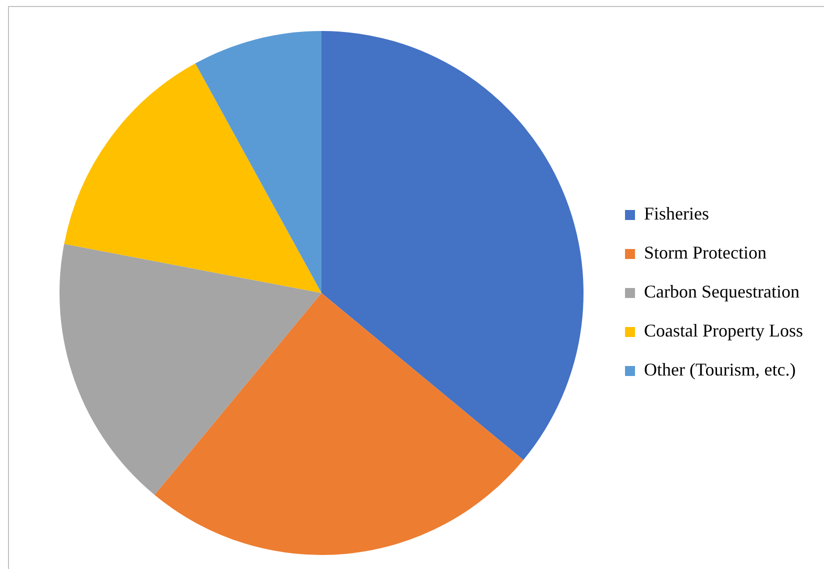 This screenshot has width=824, height=569. What do you see at coordinates (720, 370) in the screenshot?
I see `legend-label: Other (Tourism, etc.)` at bounding box center [720, 370].